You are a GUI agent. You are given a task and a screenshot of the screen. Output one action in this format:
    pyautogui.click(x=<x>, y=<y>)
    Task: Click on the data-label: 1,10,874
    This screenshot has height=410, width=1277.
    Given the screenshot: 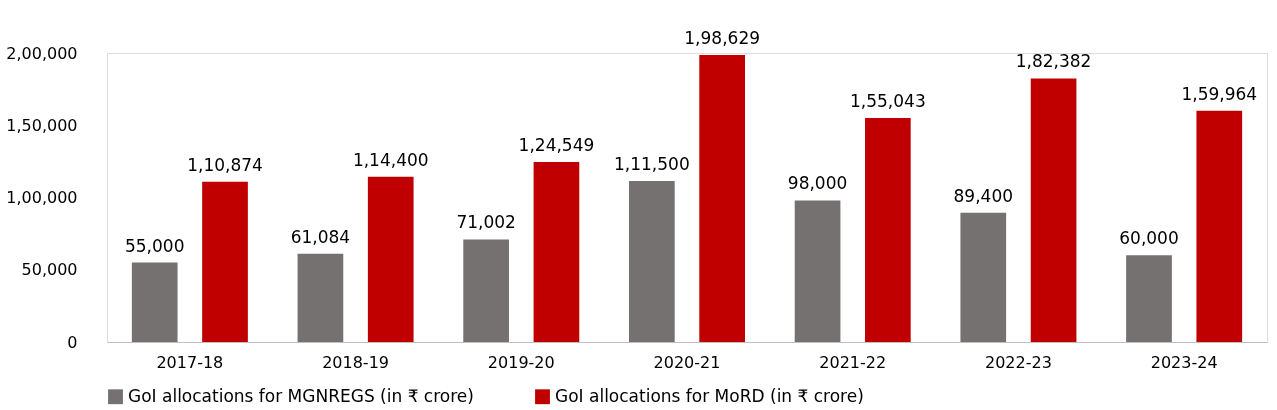 What is the action you would take?
    pyautogui.click(x=225, y=164)
    